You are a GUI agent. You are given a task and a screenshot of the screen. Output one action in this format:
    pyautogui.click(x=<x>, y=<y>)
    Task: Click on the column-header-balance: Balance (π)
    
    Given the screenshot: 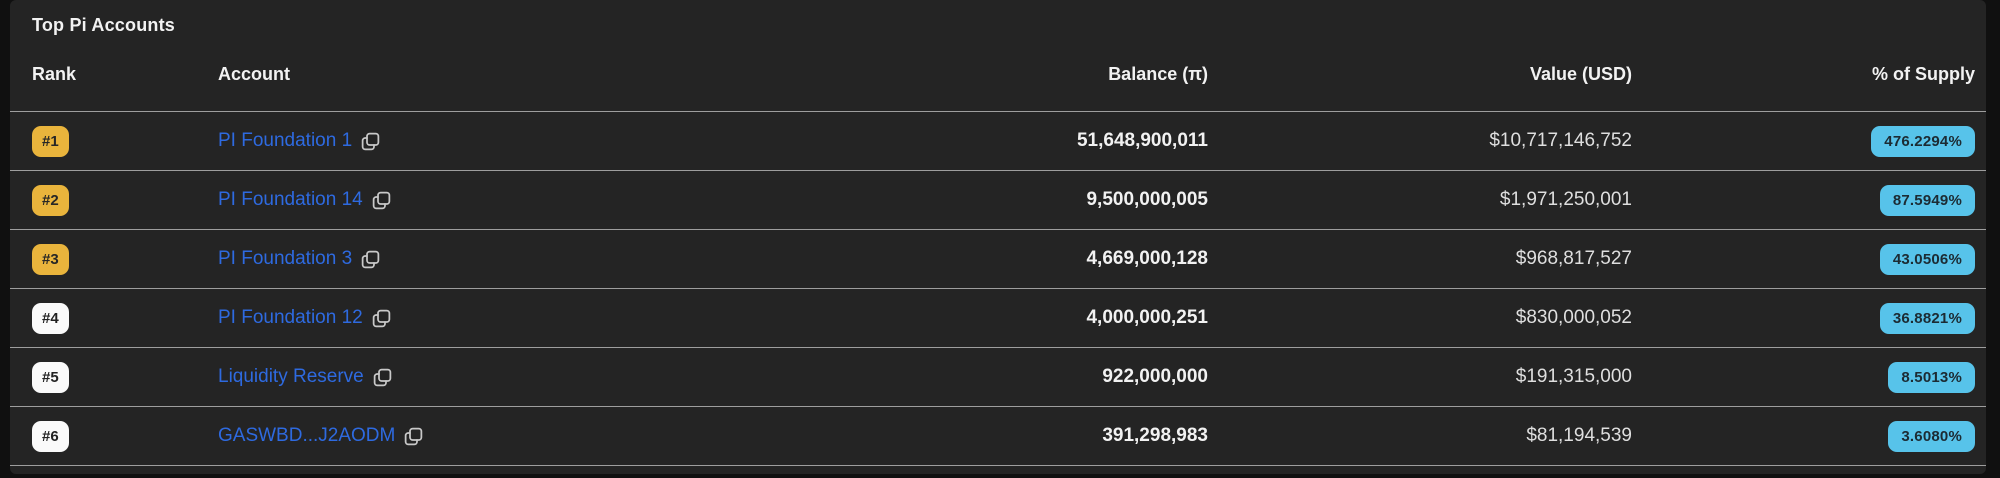 What is the action you would take?
    pyautogui.click(x=1158, y=74)
    